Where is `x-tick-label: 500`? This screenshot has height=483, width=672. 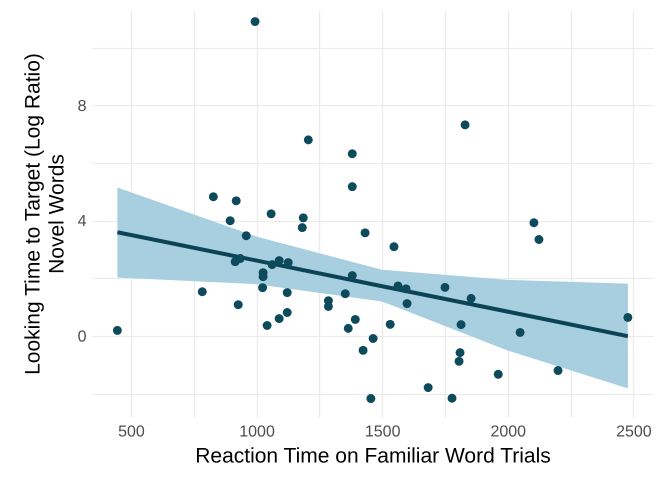 x-tick-label: 500 is located at coordinates (131, 432).